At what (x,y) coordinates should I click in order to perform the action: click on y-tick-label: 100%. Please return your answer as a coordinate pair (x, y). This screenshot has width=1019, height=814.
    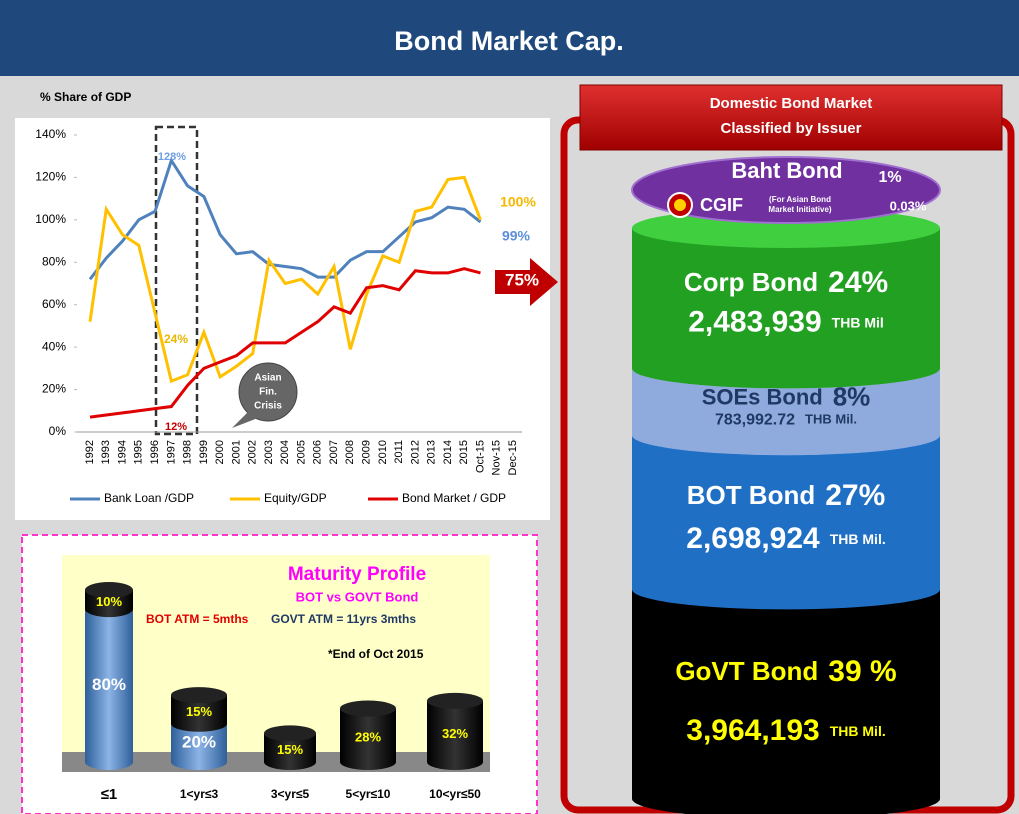
    Looking at the image, I should click on (50, 219).